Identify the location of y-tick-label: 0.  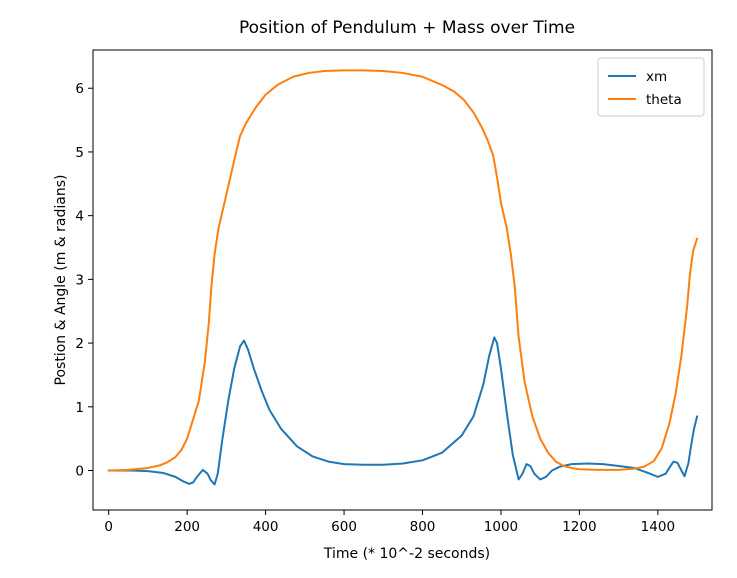
(79, 471).